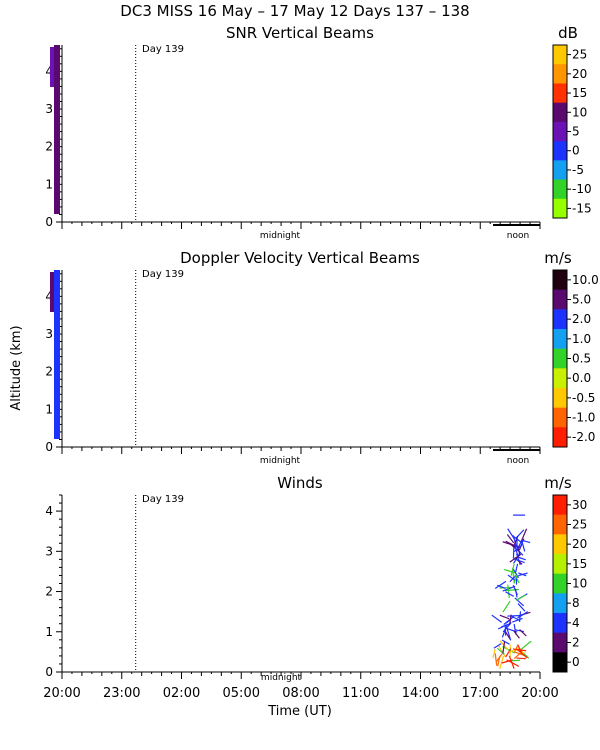  Describe the element at coordinates (576, 623) in the screenshot. I see `colorbar-tick-label: 4` at that location.